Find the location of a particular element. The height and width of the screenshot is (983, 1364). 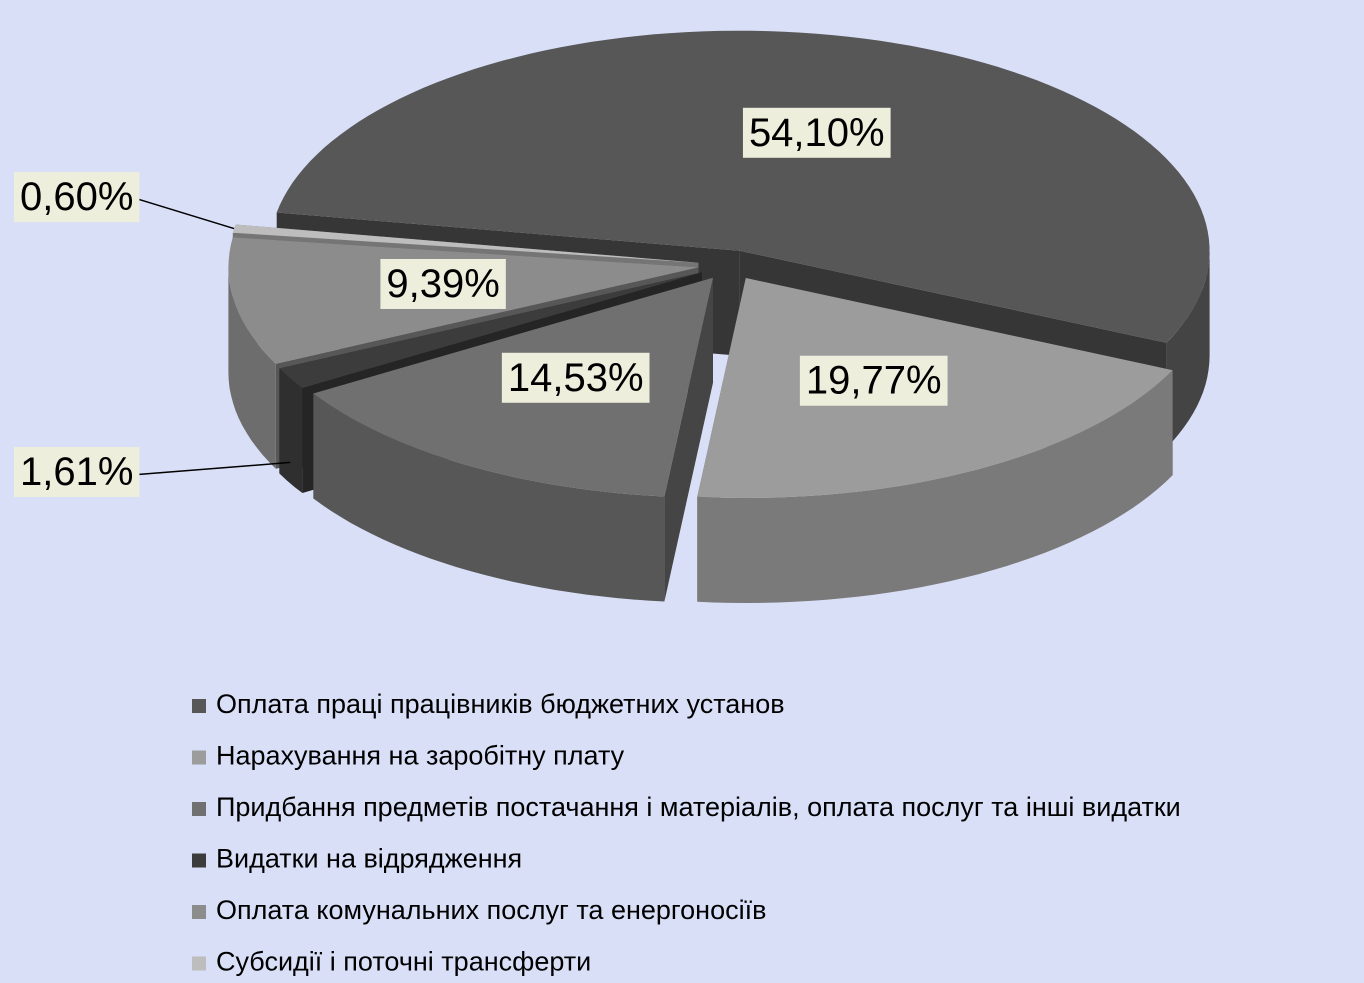

value-label: 9,39% is located at coordinates (442, 284).